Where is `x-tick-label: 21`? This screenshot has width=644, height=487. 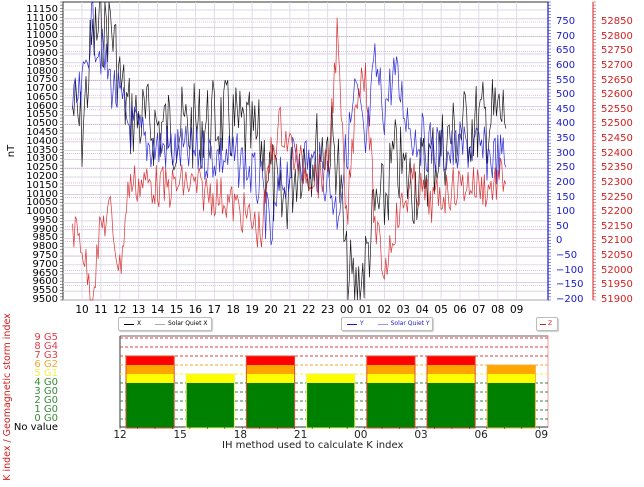 x-tick-label: 21 is located at coordinates (290, 310).